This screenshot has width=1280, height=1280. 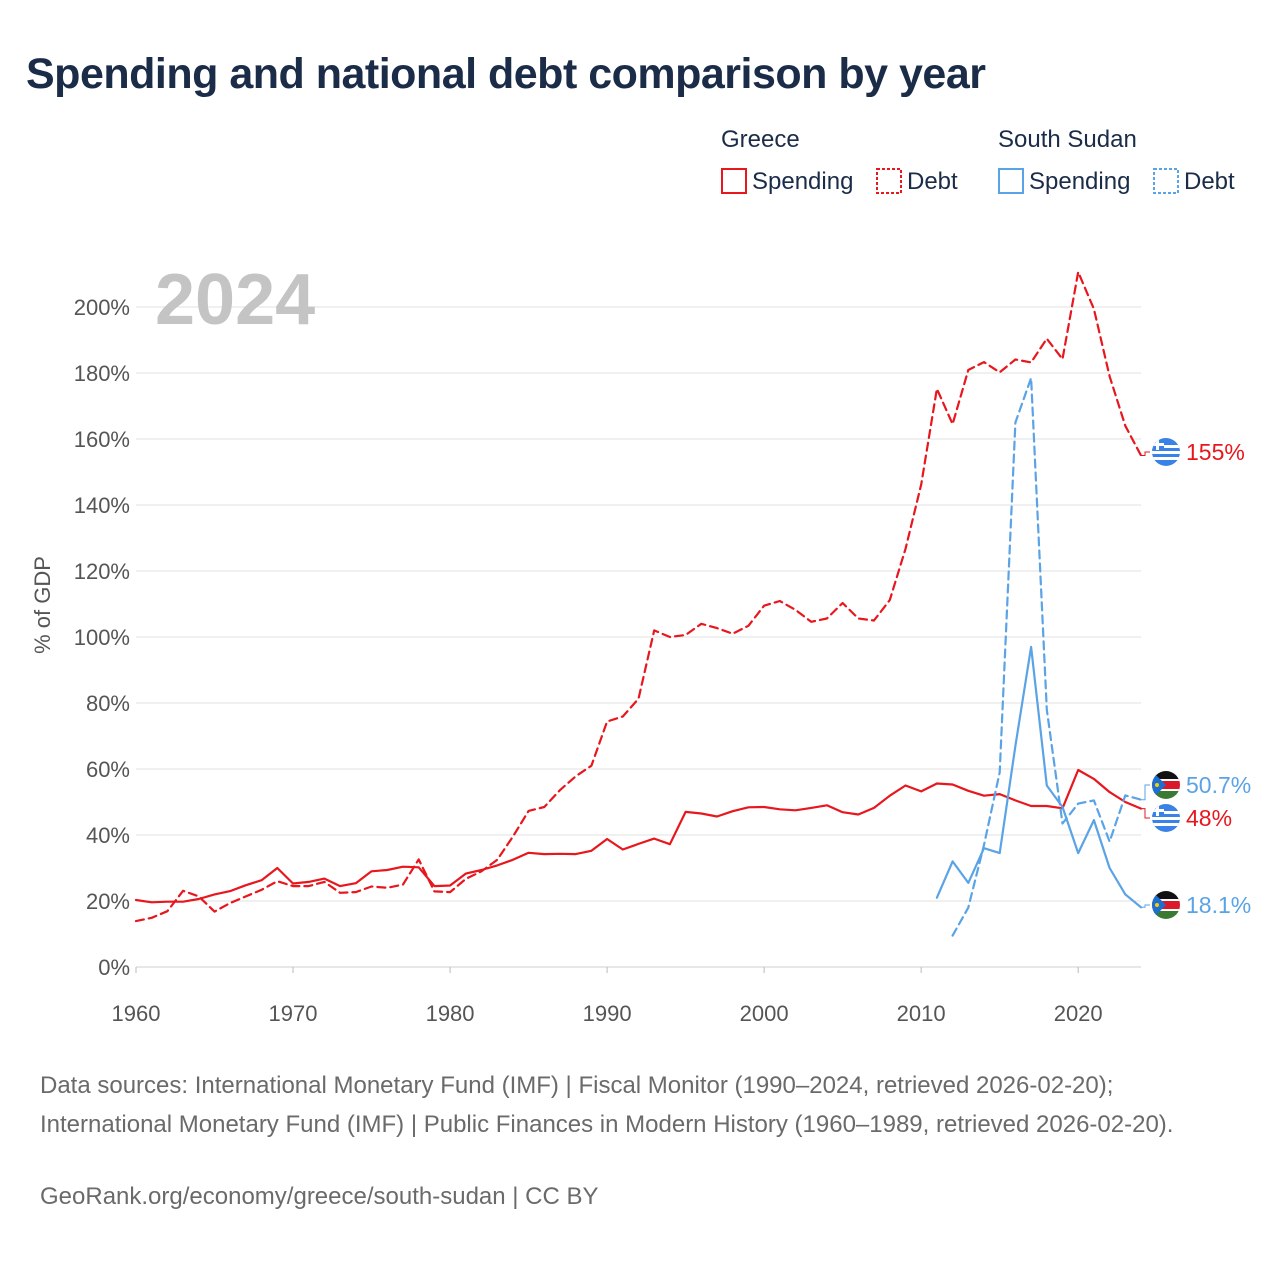 What do you see at coordinates (1039, 777) in the screenshot?
I see `series-line-south-sudan-spending` at bounding box center [1039, 777].